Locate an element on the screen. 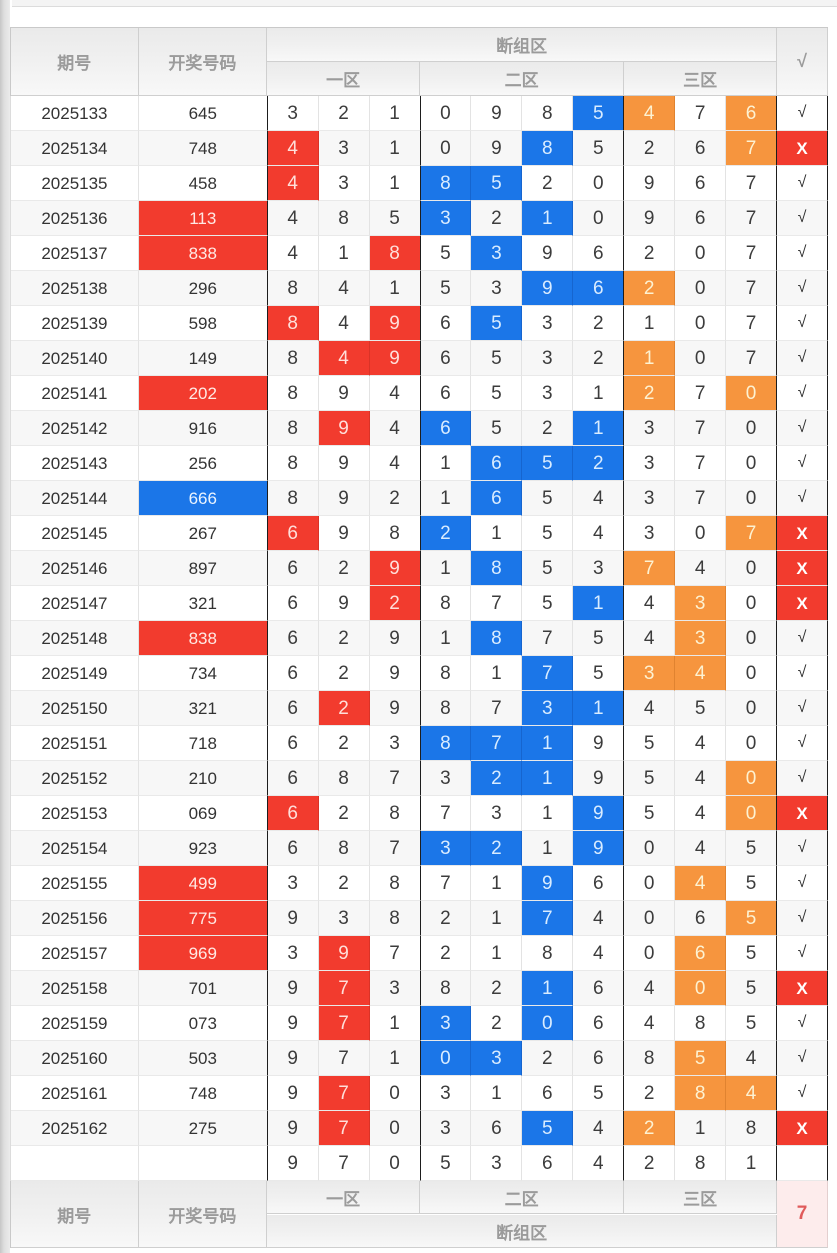  table-row: 2025143 256 8 9 4 1 6 5 2 3 7 0 √ is located at coordinates (419, 463).